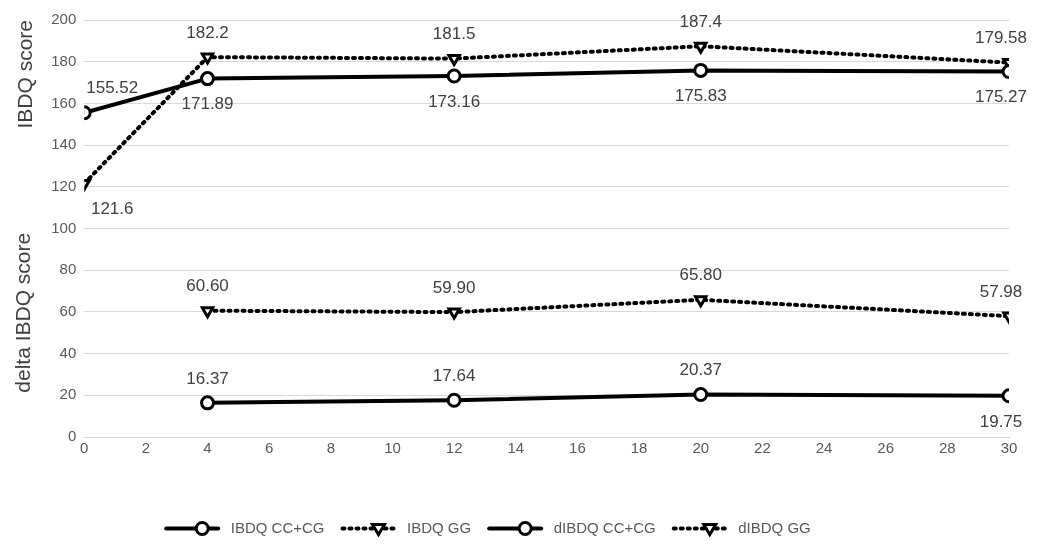  Describe the element at coordinates (84, 448) in the screenshot. I see `x-tick-label: 0` at that location.